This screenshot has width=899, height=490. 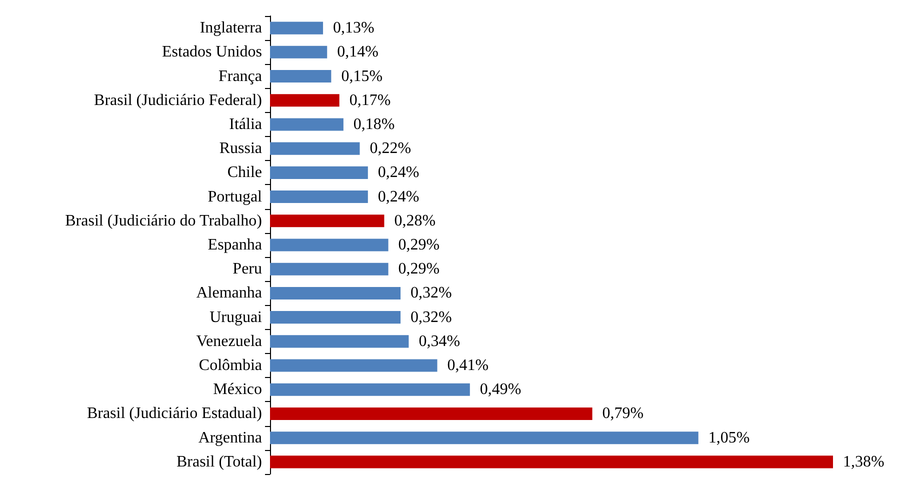 I want to click on y-tick-label: Argentina, so click(x=230, y=437).